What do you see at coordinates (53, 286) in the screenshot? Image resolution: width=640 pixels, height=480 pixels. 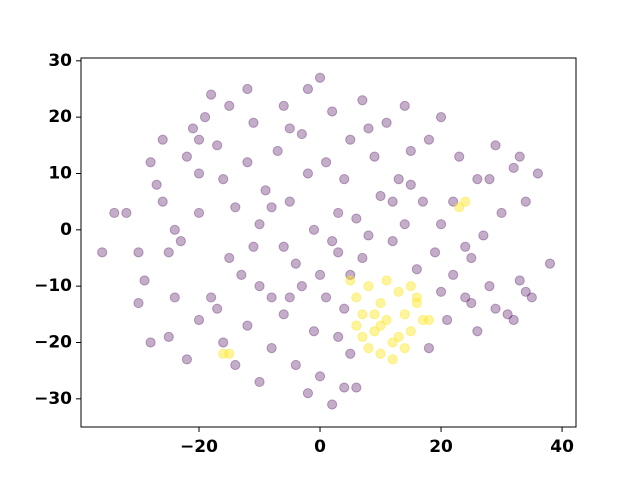 I see `y-tick-label: −10` at bounding box center [53, 286].